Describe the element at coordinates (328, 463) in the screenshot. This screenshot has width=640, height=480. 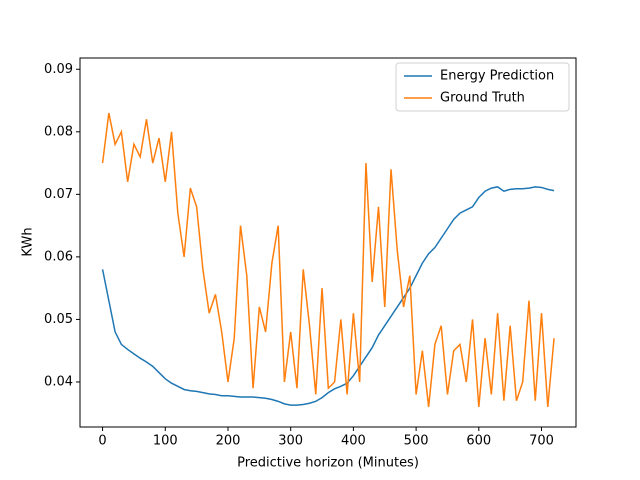
I see `x-axis-label: Predictive horizon (Minutes)` at that location.